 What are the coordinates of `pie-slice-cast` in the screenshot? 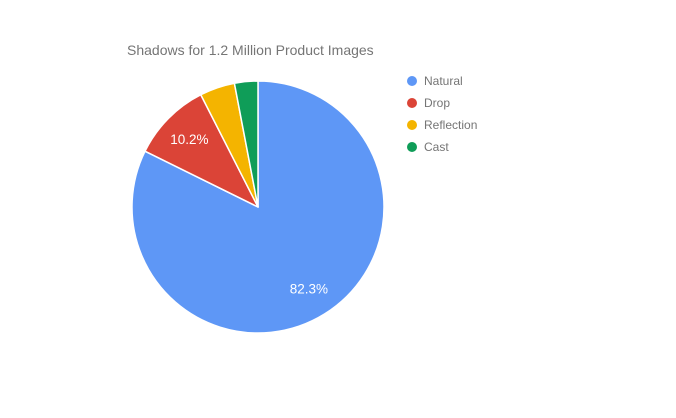 It's located at (246, 144).